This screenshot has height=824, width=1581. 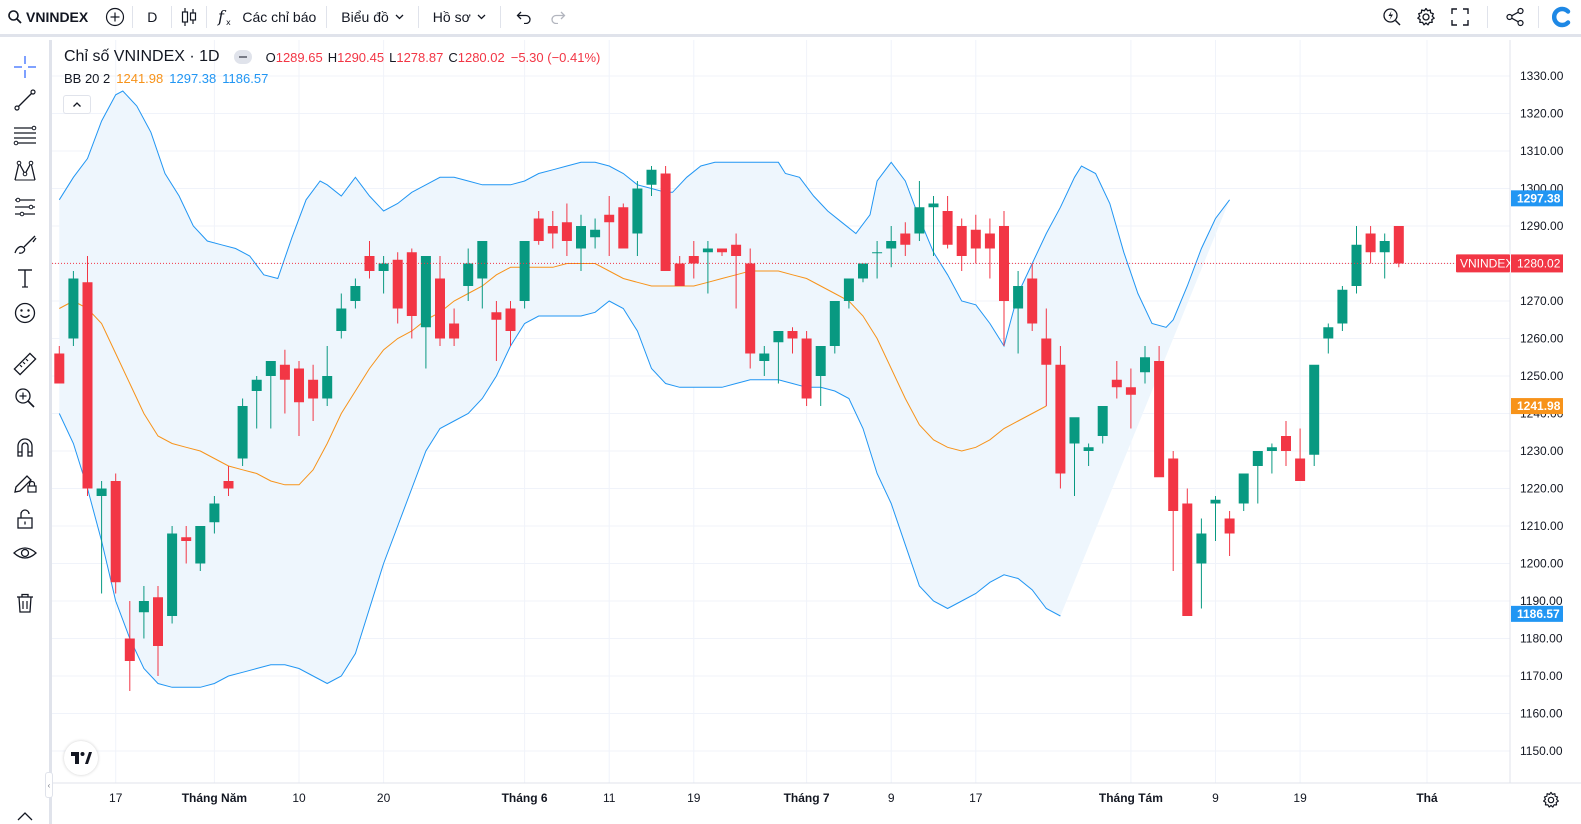 What do you see at coordinates (1483, 263) in the screenshot?
I see `symbol-name-badge` at bounding box center [1483, 263].